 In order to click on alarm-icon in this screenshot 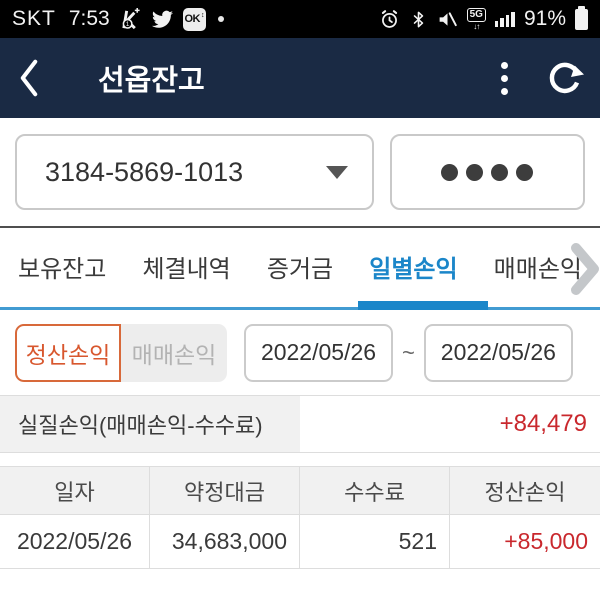, I will do `click(389, 18)`.